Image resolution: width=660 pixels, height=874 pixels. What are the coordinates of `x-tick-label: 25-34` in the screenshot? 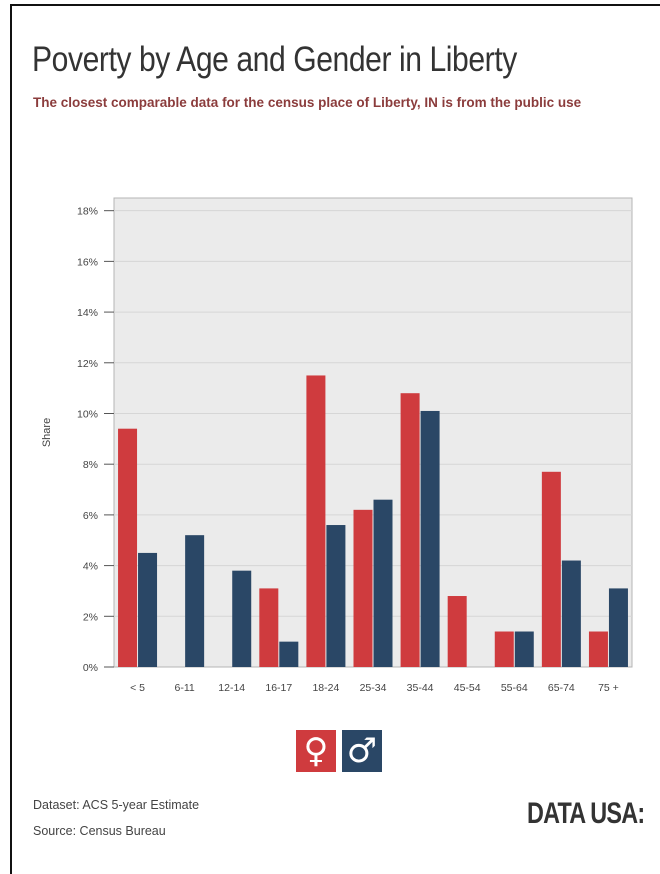 It's located at (373, 688).